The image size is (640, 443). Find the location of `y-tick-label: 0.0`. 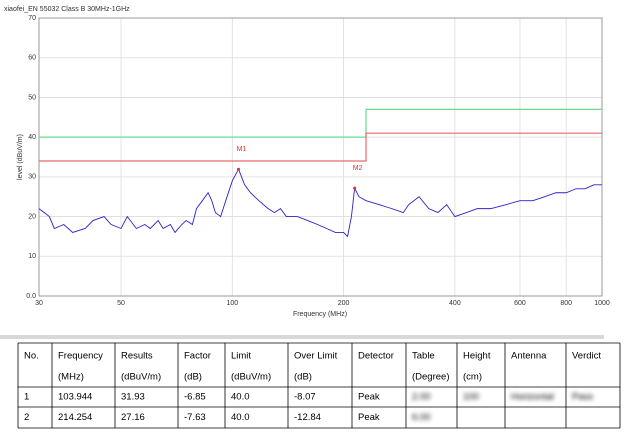

y-tick-label: 0.0 is located at coordinates (31, 296).